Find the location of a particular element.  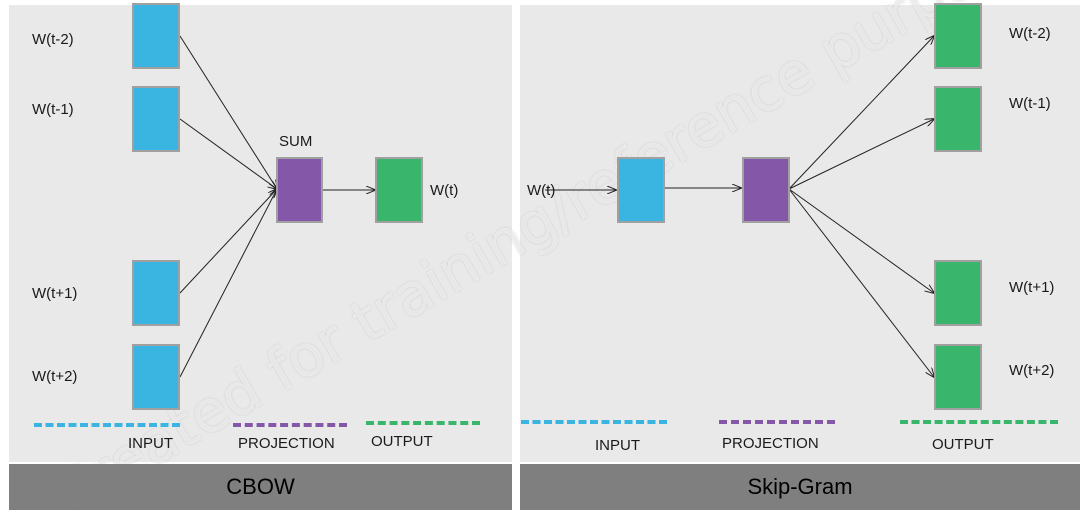

skip-input-box is located at coordinates (641, 190).